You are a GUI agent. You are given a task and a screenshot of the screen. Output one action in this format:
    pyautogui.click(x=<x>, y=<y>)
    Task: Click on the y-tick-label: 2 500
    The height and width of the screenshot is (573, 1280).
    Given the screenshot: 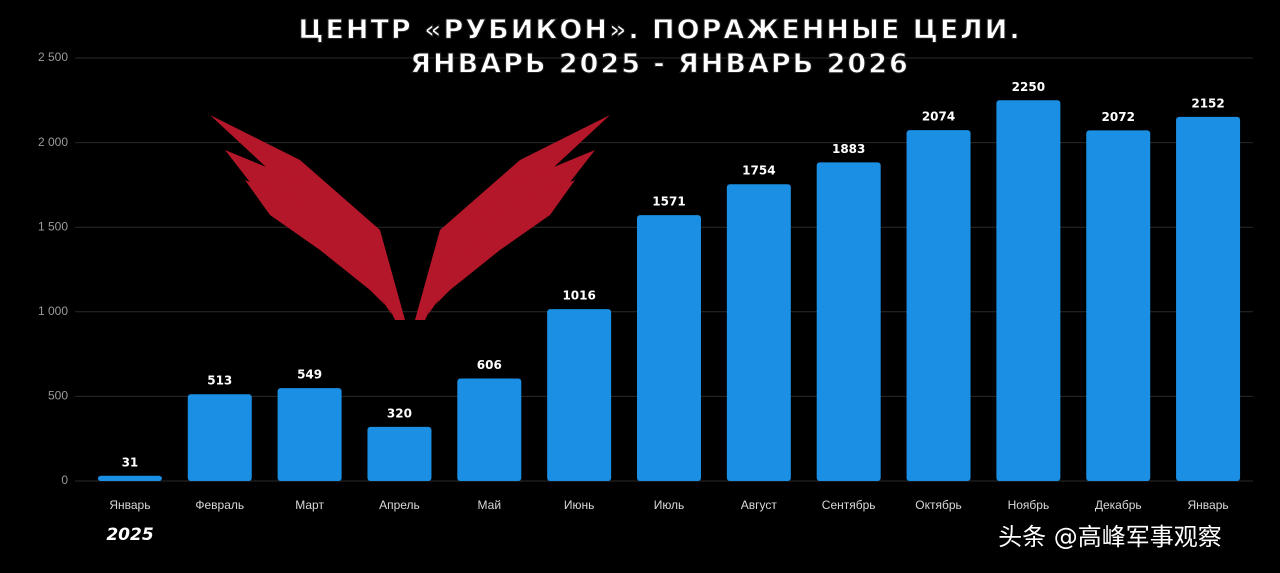 What is the action you would take?
    pyautogui.click(x=53, y=57)
    